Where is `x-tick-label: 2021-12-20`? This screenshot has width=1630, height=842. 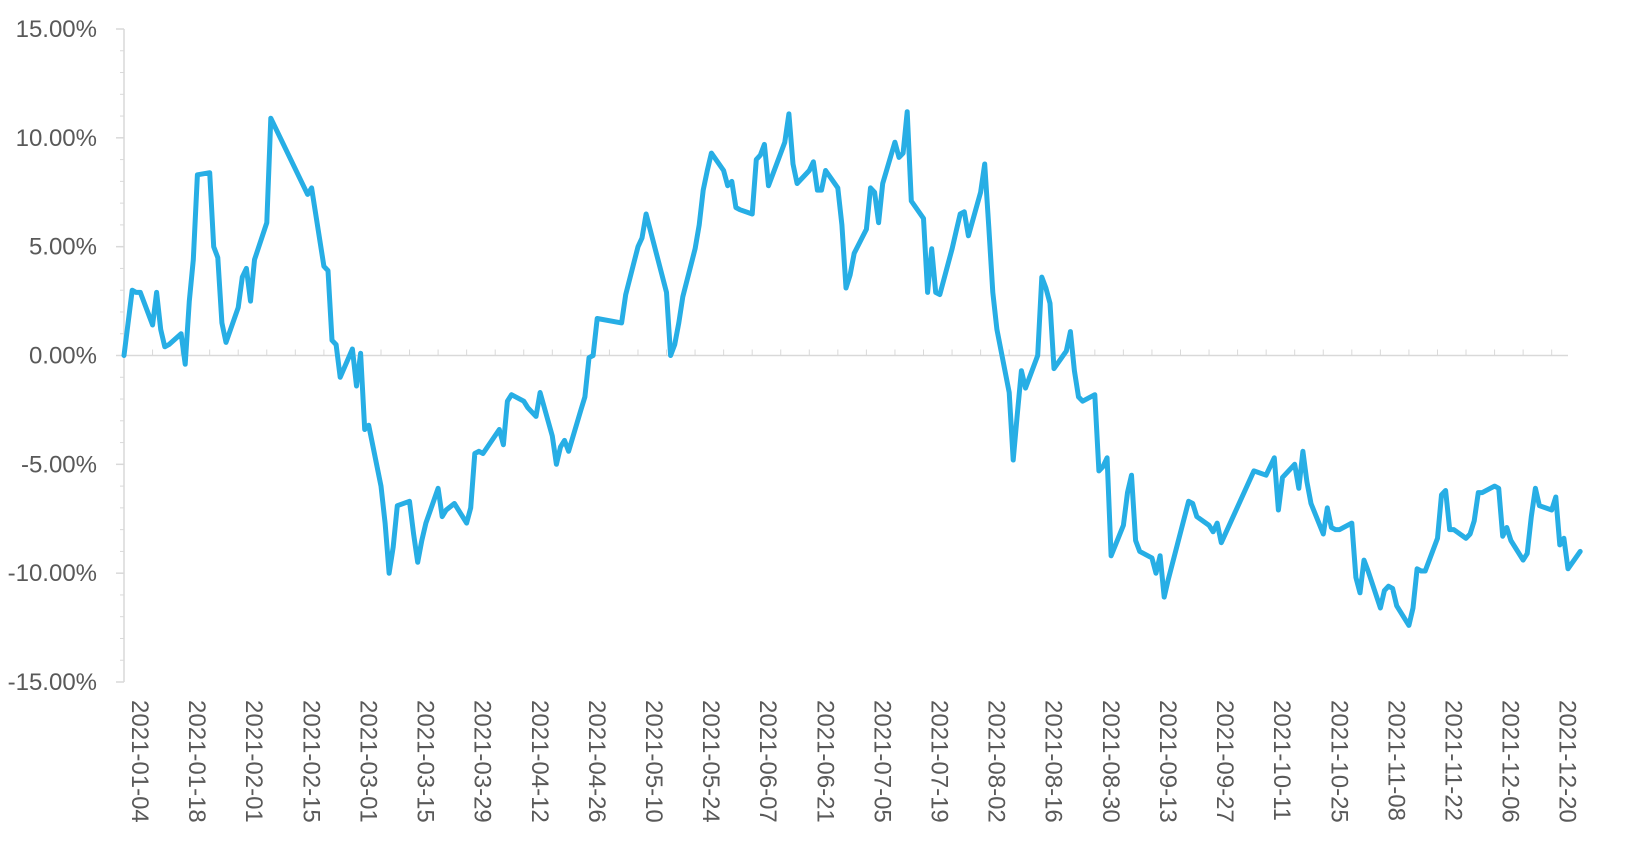
x-tick-label: 2021-12-20 is located at coordinates (1567, 761).